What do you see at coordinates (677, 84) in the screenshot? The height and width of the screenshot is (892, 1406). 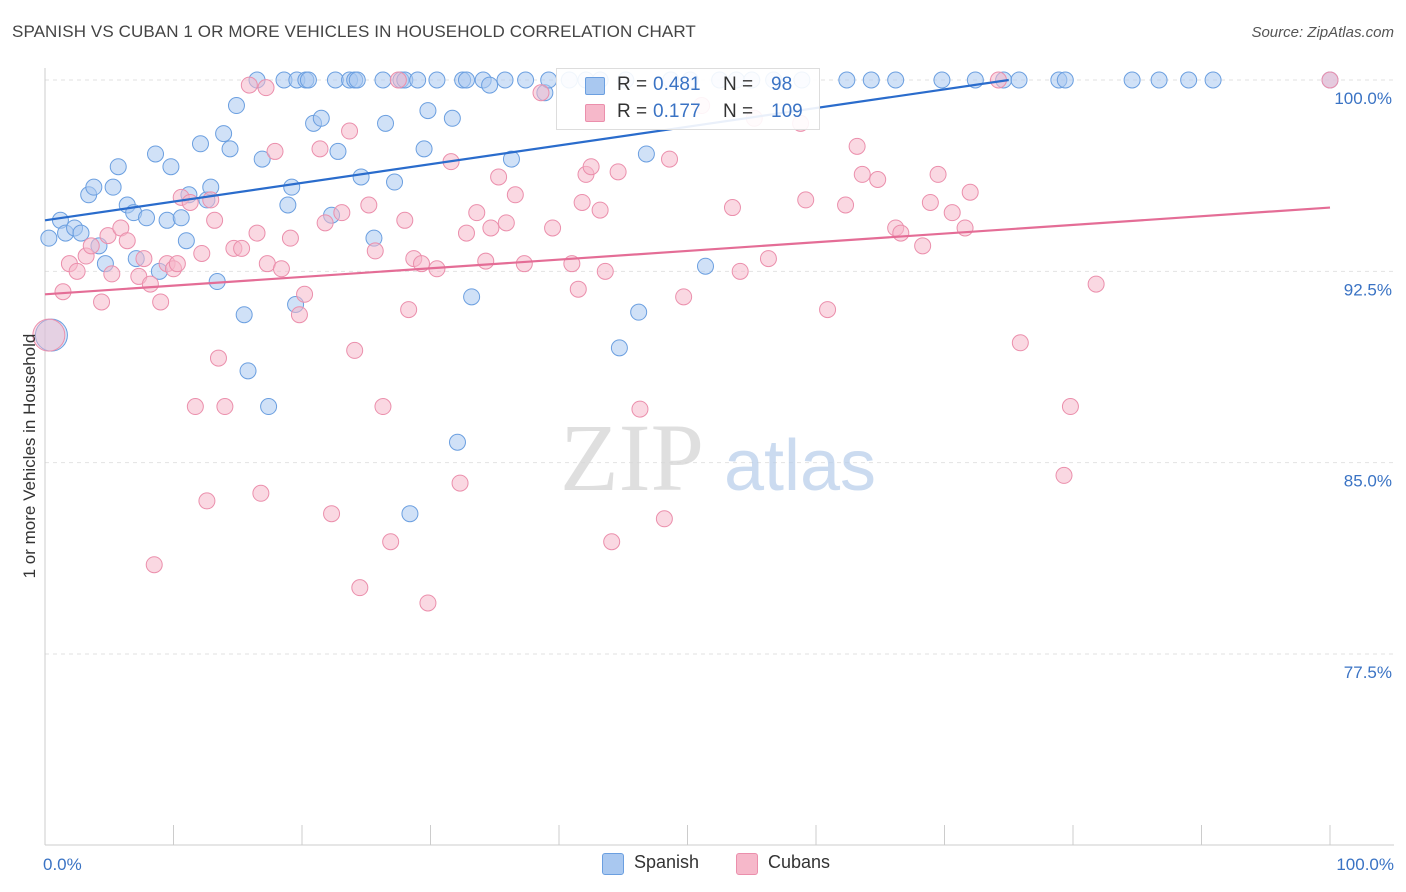 I see `legend-r-value: 0.481` at bounding box center [677, 84].